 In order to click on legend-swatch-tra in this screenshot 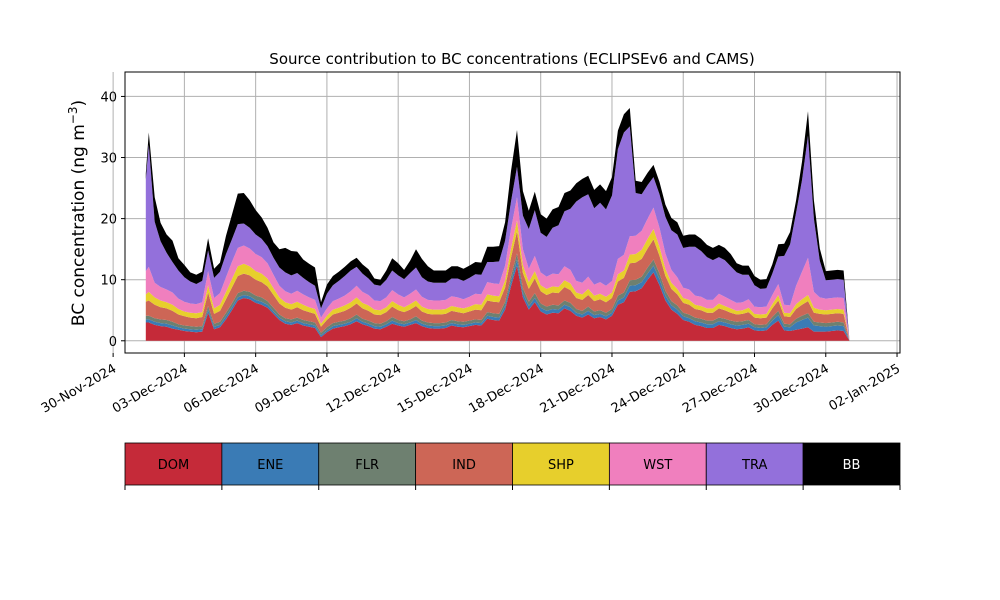, I will do `click(754, 464)`.